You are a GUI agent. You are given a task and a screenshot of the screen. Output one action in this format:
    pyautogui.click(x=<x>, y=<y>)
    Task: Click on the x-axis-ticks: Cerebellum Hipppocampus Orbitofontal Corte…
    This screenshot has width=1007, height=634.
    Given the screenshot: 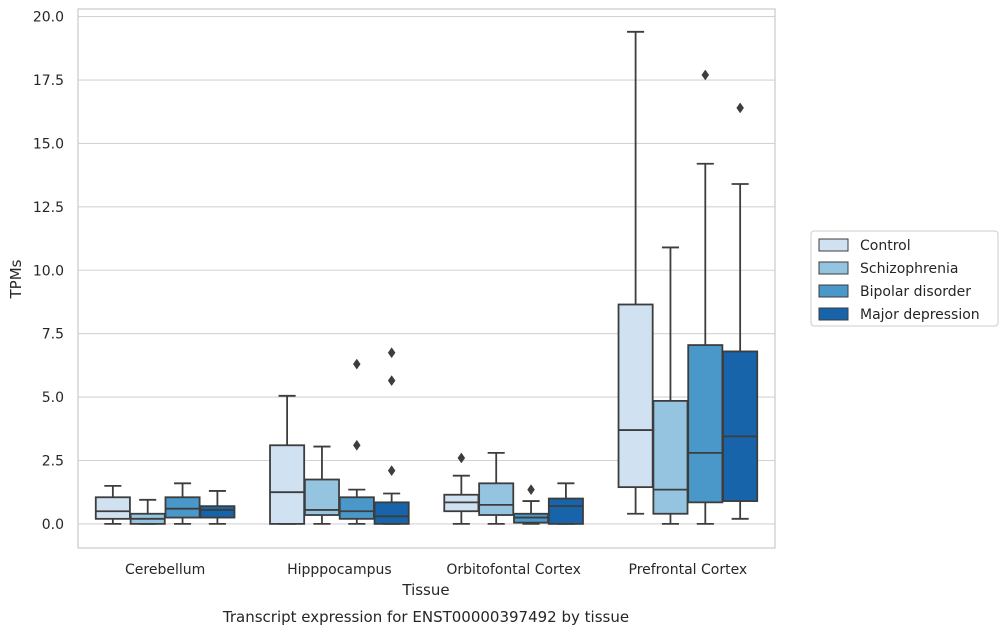 What is the action you would take?
    pyautogui.click(x=436, y=570)
    